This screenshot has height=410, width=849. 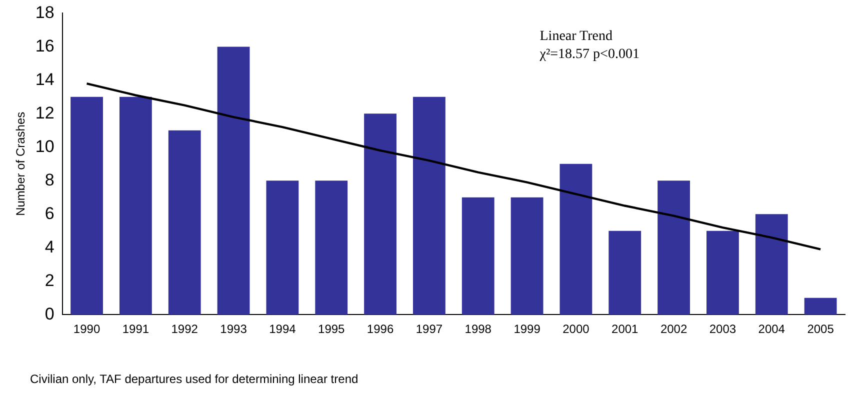 What do you see at coordinates (49, 246) in the screenshot?
I see `y-tick-label: 4` at bounding box center [49, 246].